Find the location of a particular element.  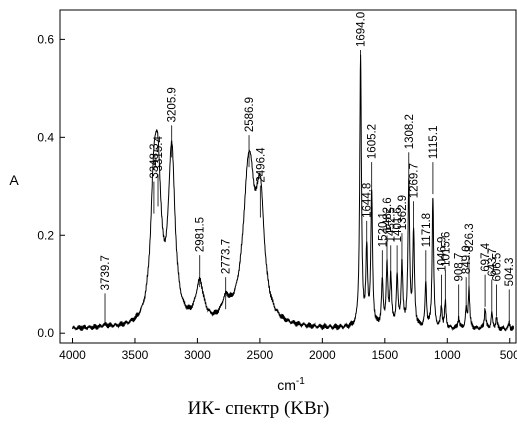

peak-label: 1452.5 is located at coordinates (392, 224).